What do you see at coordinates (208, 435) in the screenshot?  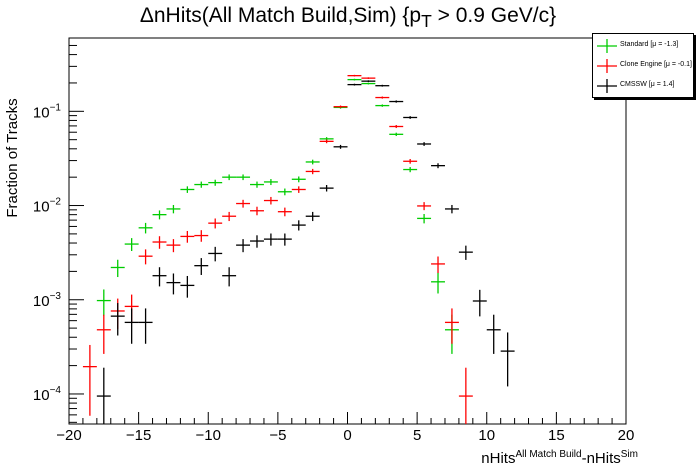 I see `x-tick-label: −10` at bounding box center [208, 435].